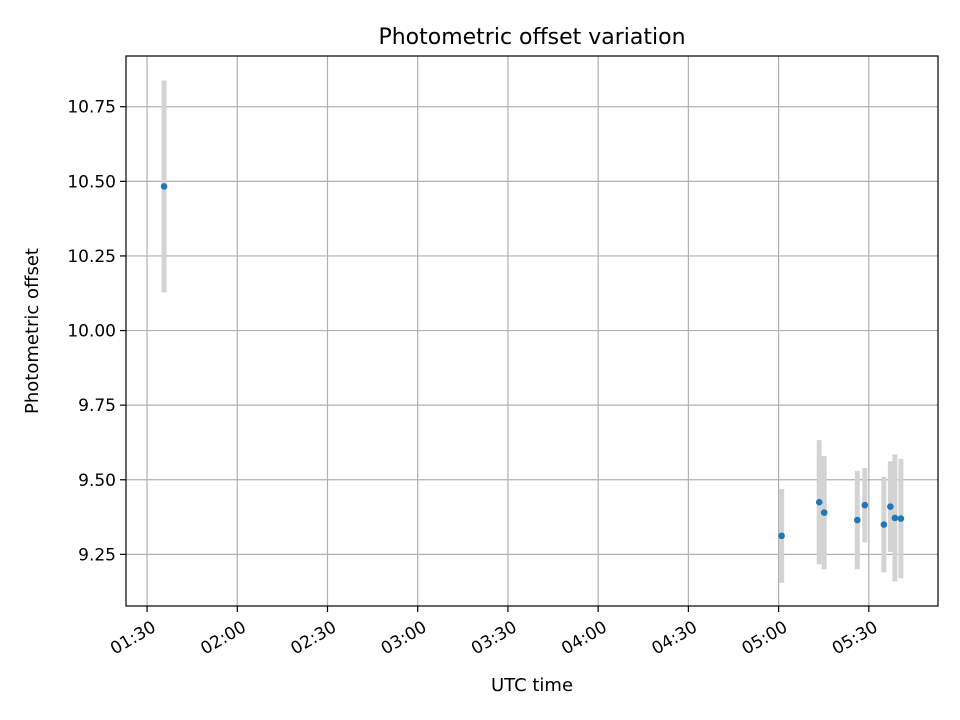  What do you see at coordinates (584, 638) in the screenshot?
I see `x-tick-label: 04:00` at bounding box center [584, 638].